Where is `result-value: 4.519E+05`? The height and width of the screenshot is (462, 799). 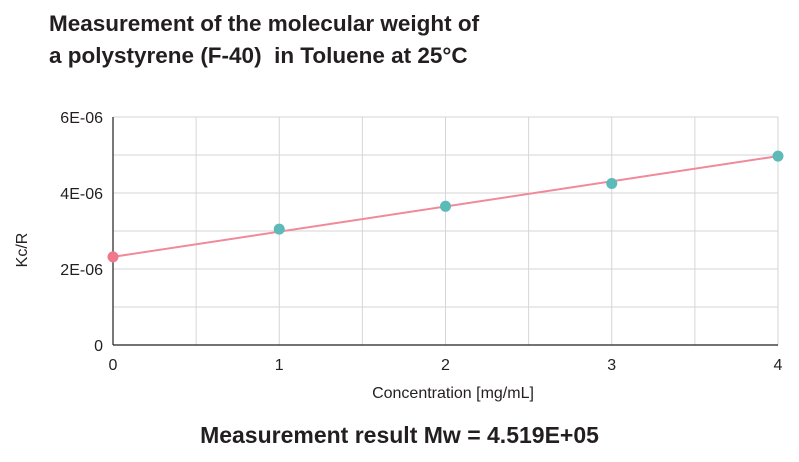
result-value: 4.519E+05 is located at coordinates (543, 435).